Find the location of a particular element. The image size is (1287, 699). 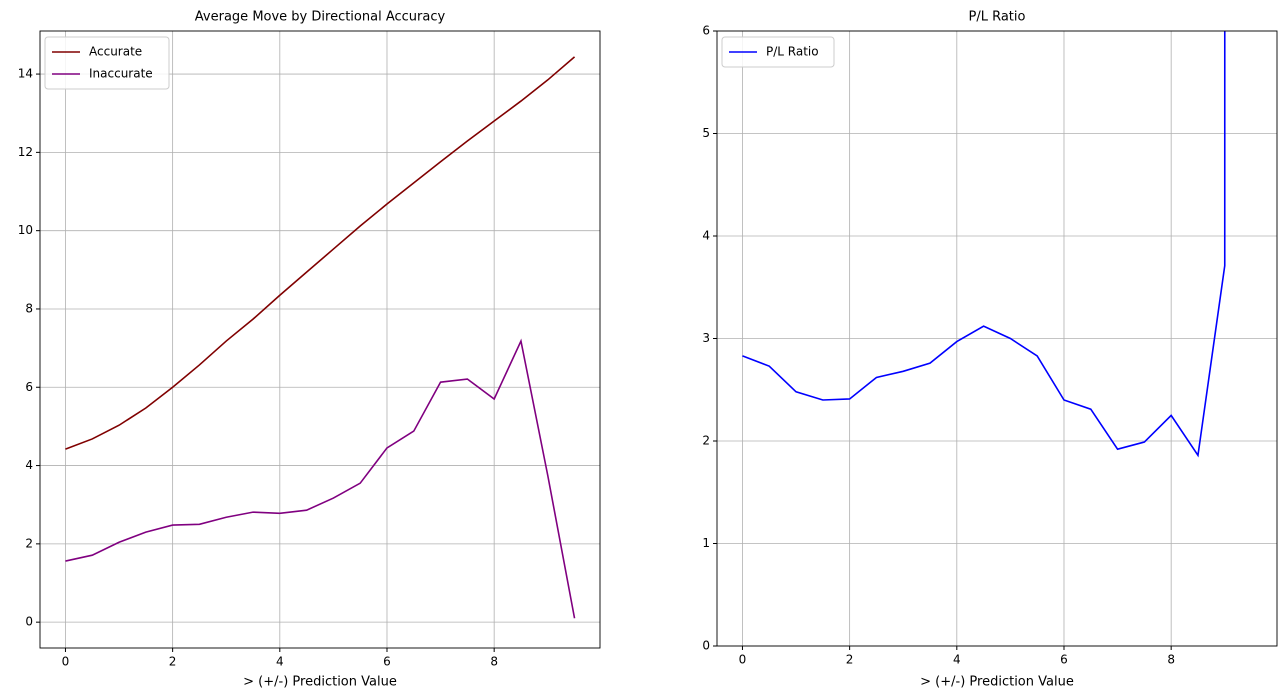

y-tick-label: 1 is located at coordinates (706, 543).